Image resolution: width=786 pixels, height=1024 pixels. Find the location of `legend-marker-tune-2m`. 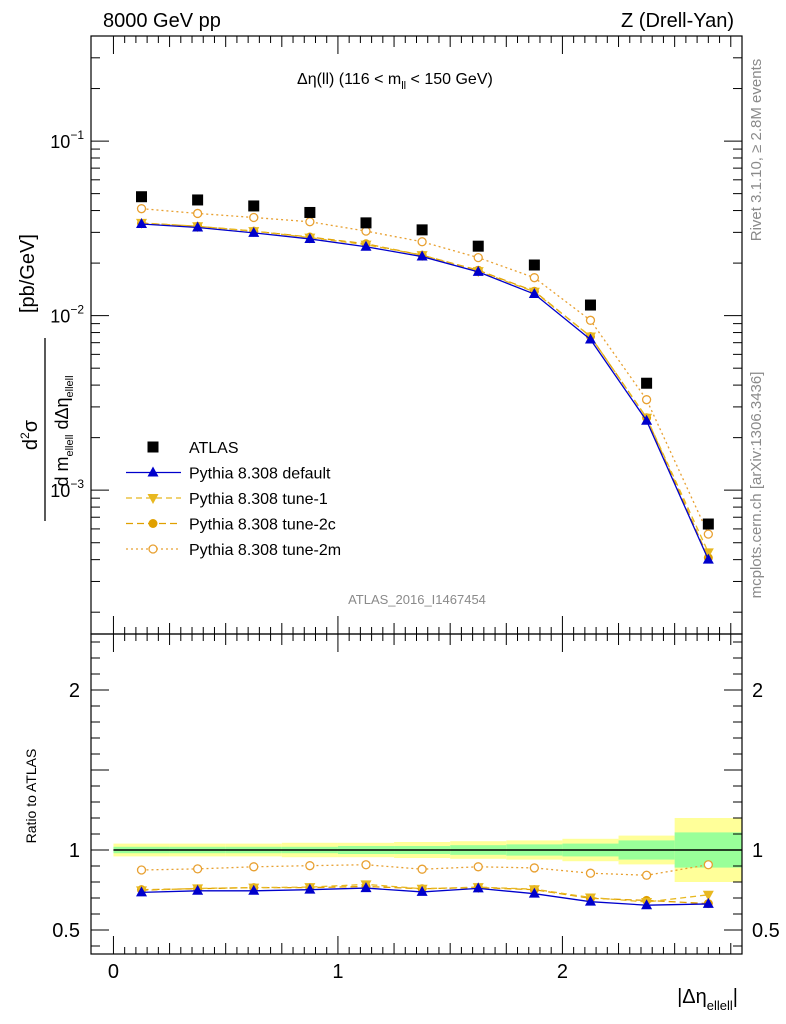

legend-marker-tune-2m is located at coordinates (153, 549).